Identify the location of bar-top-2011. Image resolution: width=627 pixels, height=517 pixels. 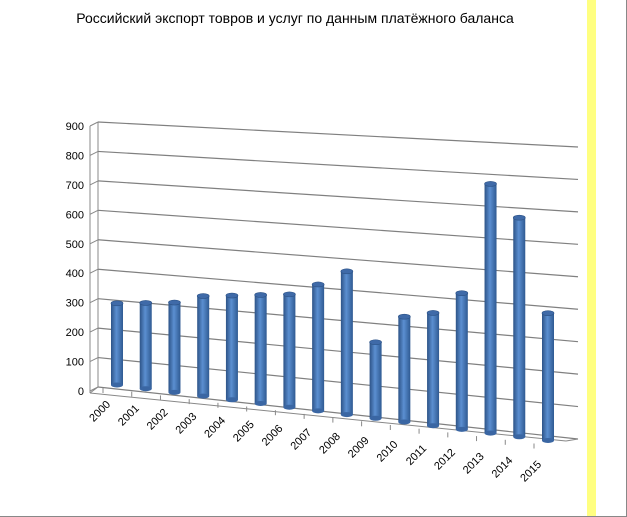
(433, 313).